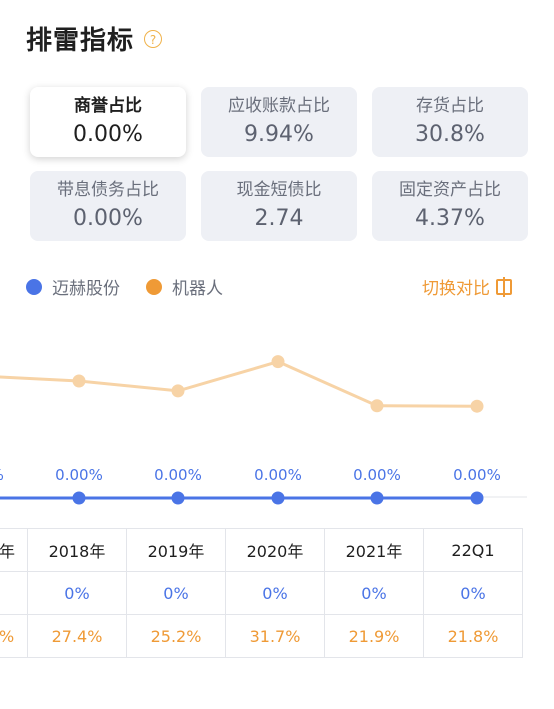 The height and width of the screenshot is (709, 554). Describe the element at coordinates (108, 190) in the screenshot. I see `card-label: 带息债务占比` at that location.